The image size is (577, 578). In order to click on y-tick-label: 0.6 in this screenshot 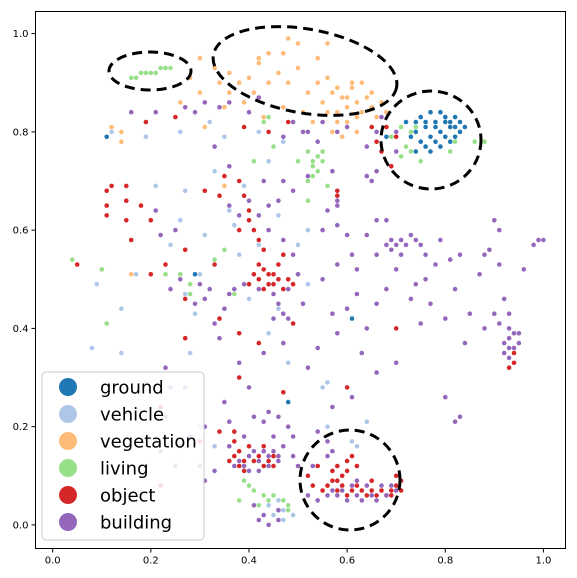, I will do `click(21, 231)`.